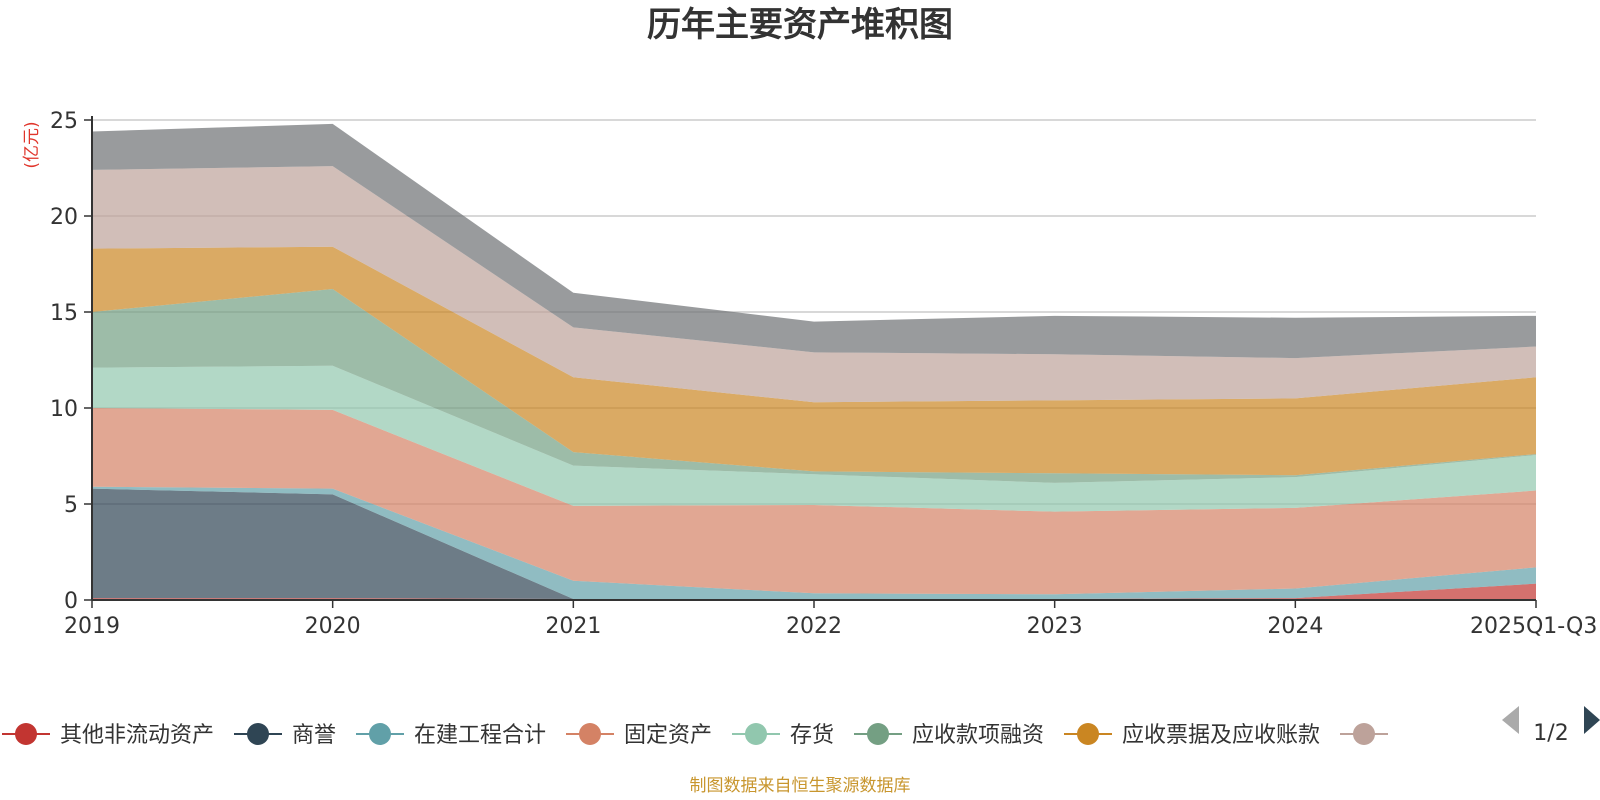  Describe the element at coordinates (1221, 735) in the screenshot. I see `legend-label: 应收票据及应收账款` at that location.